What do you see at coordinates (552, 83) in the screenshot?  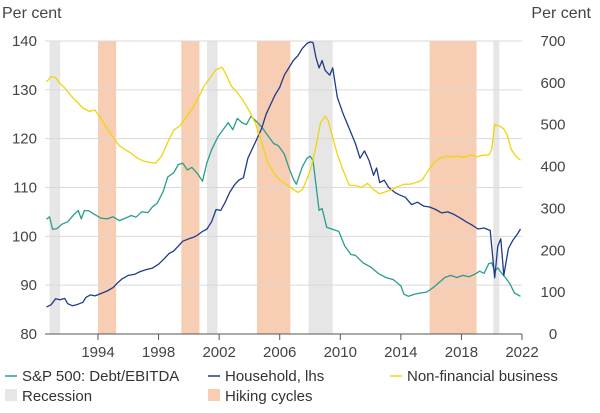 I see `right-tick-label: 600` at bounding box center [552, 83].